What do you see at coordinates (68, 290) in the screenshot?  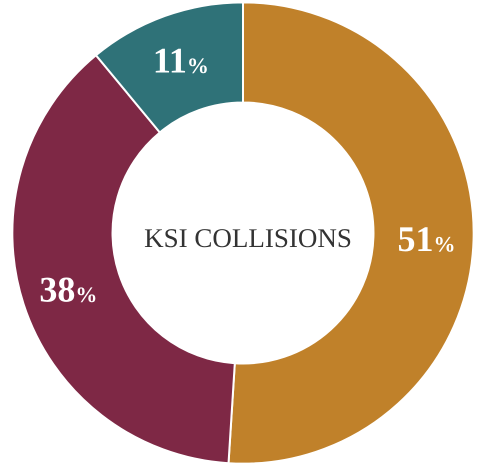 I see `data-label: 38%` at bounding box center [68, 290].